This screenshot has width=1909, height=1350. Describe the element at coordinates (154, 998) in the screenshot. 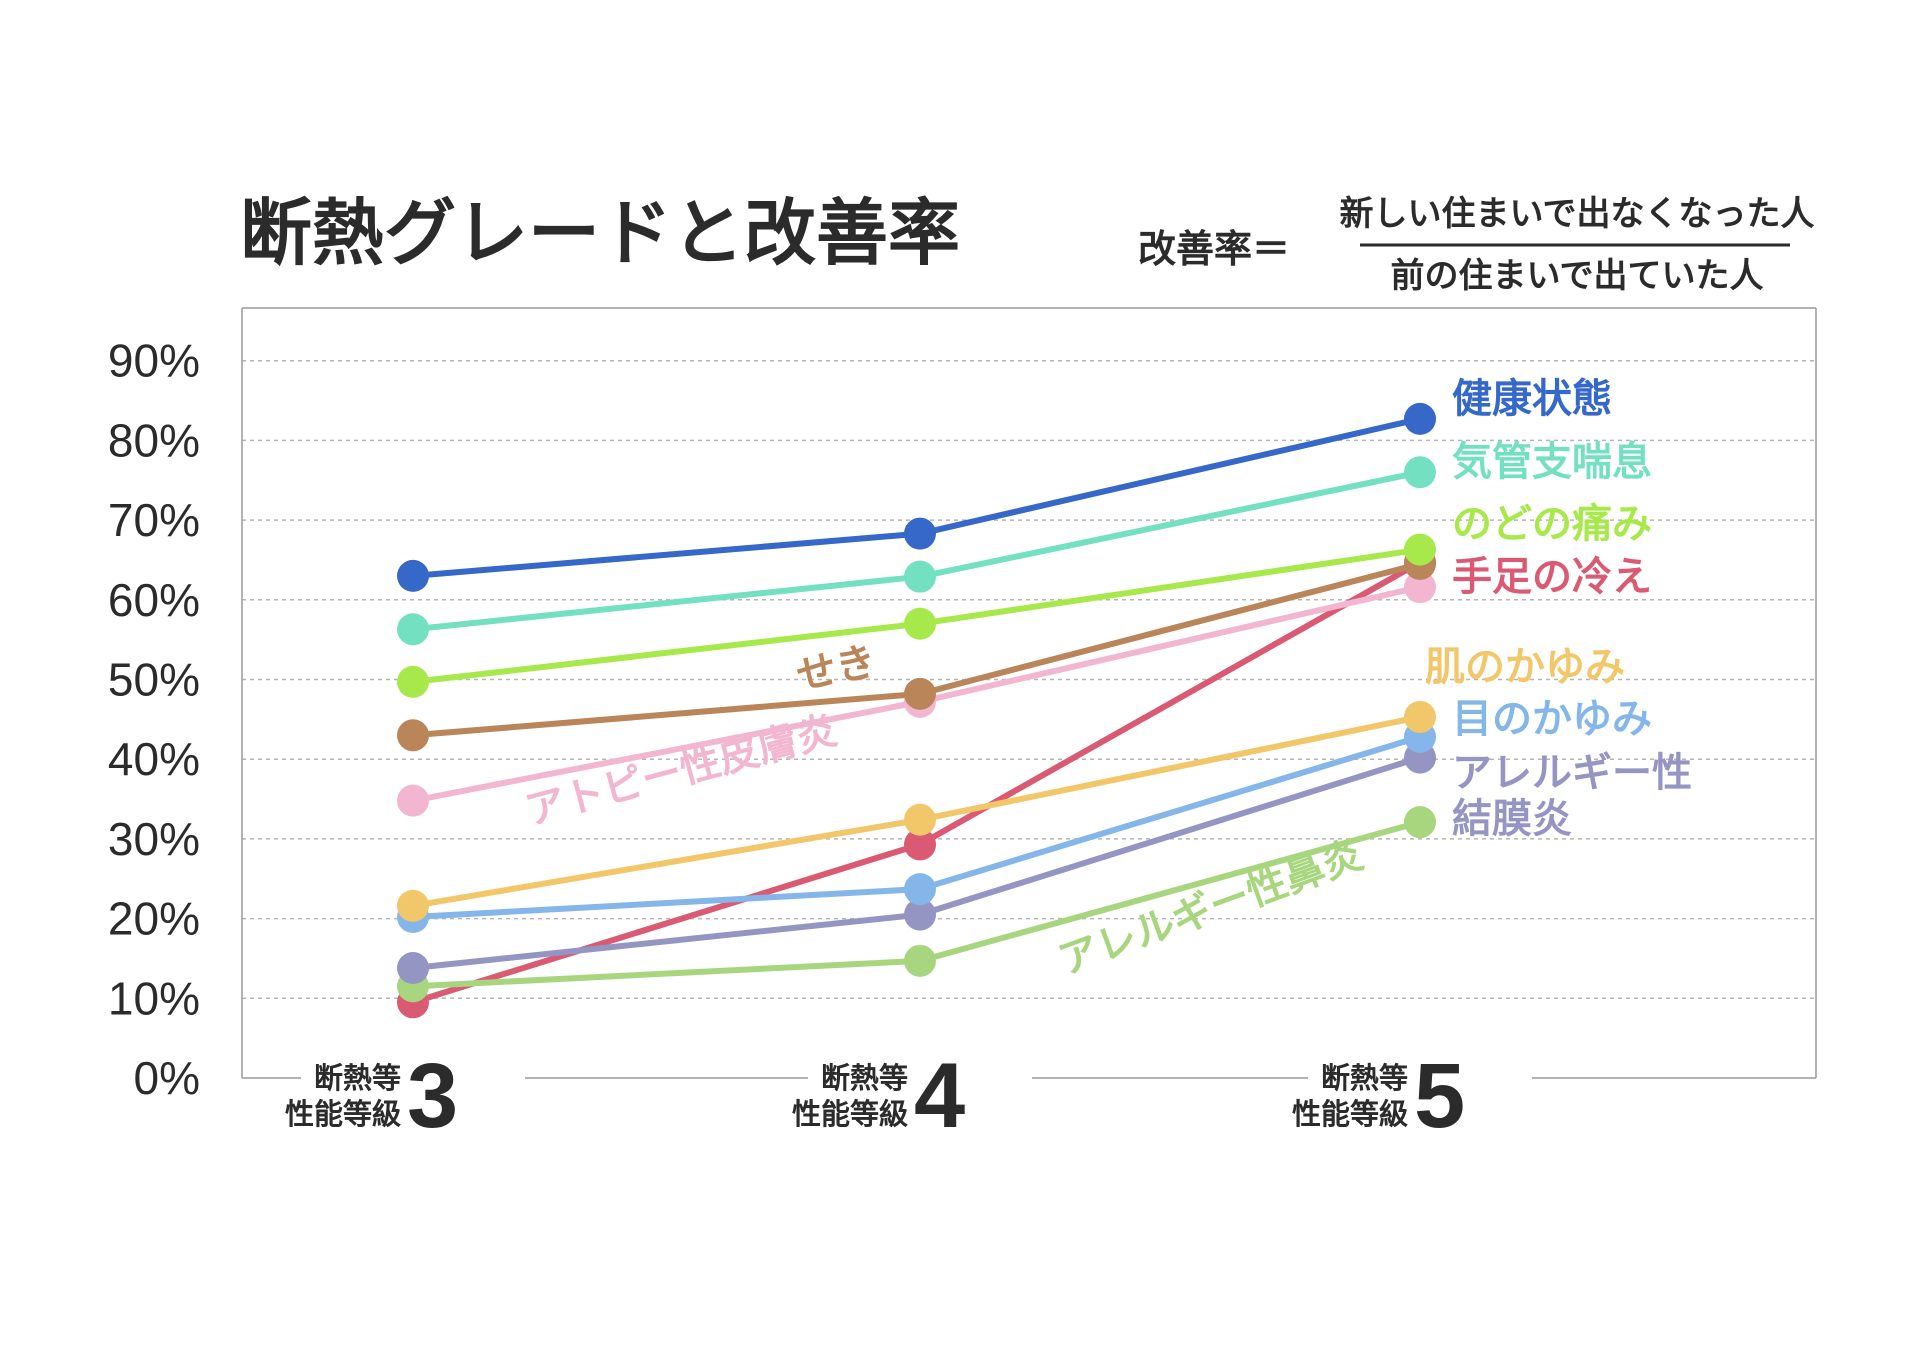

I see `y-tick-label: 10%` at that location.